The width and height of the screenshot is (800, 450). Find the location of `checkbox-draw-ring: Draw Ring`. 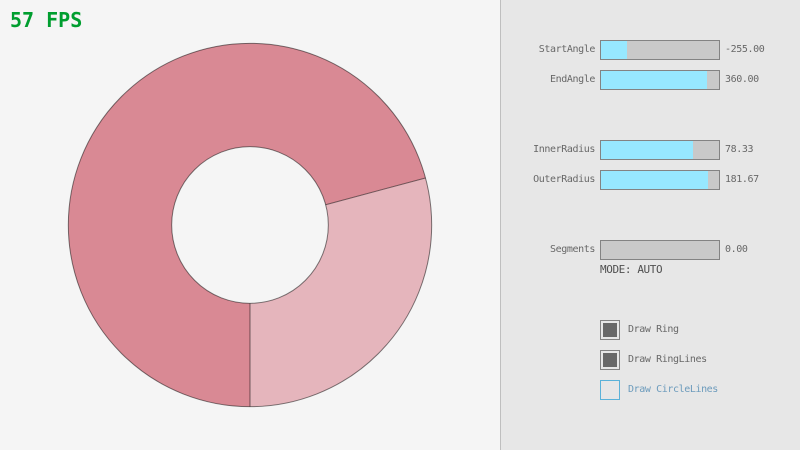

checkbox-draw-ring: Draw Ring is located at coordinates (695, 330).